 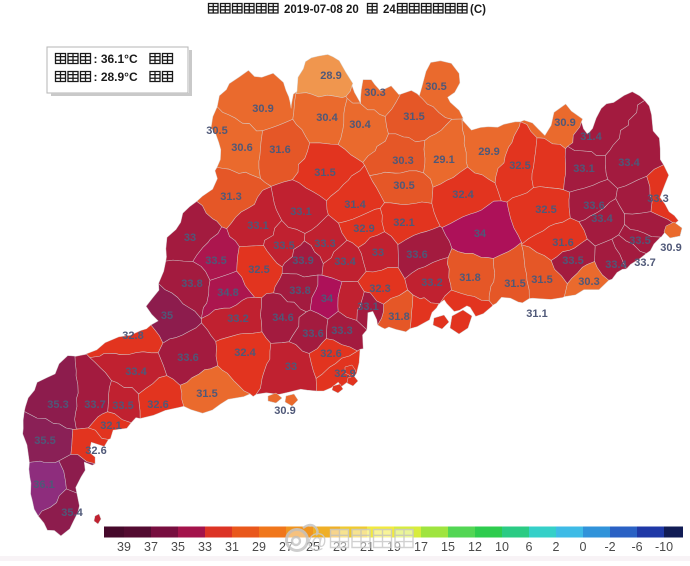 I want to click on svg-text: 29.1, so click(x=443, y=160).